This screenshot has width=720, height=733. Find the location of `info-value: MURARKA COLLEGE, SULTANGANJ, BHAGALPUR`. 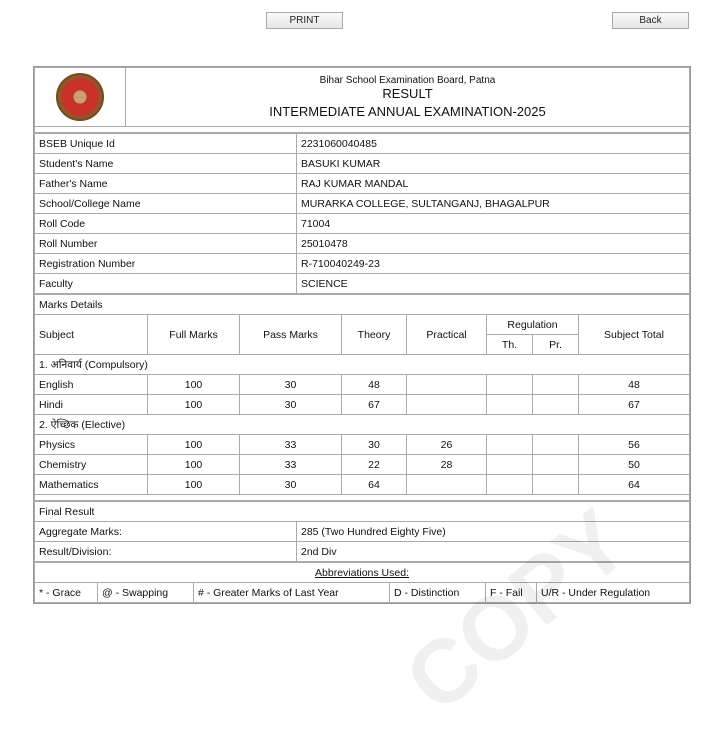

info-value: MURARKA COLLEGE, SULTANGANJ, BHAGALPUR is located at coordinates (493, 203).